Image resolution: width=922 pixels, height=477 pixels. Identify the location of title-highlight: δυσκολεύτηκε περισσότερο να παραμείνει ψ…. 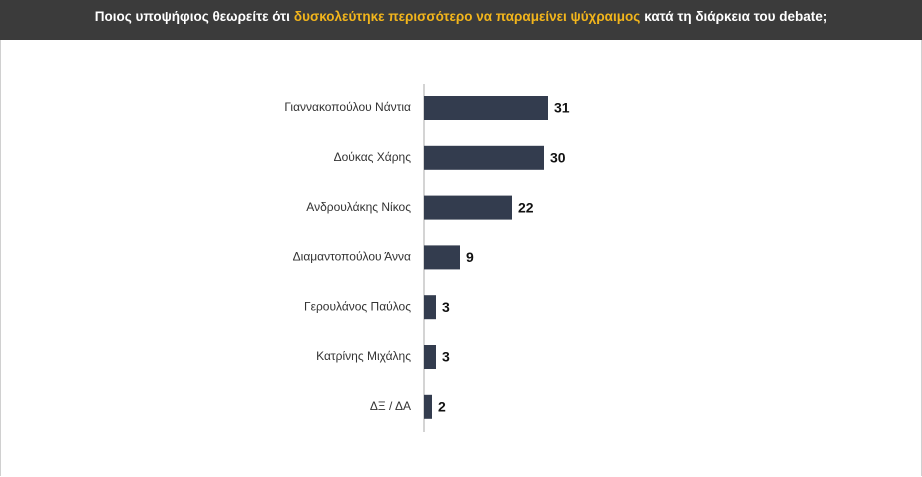
(467, 16).